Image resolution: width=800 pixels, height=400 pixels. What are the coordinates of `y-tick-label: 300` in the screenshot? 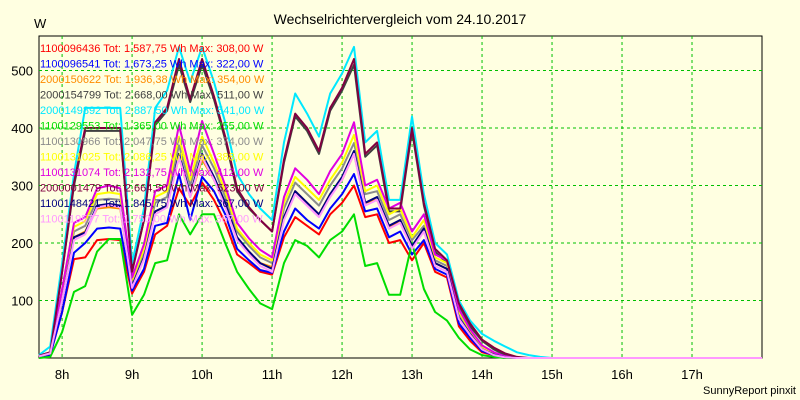 It's located at (22, 186).